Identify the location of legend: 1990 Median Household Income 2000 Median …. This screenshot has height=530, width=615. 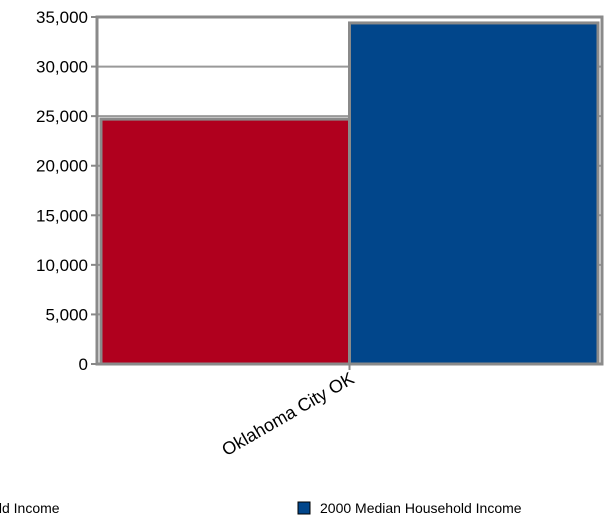
(261, 508).